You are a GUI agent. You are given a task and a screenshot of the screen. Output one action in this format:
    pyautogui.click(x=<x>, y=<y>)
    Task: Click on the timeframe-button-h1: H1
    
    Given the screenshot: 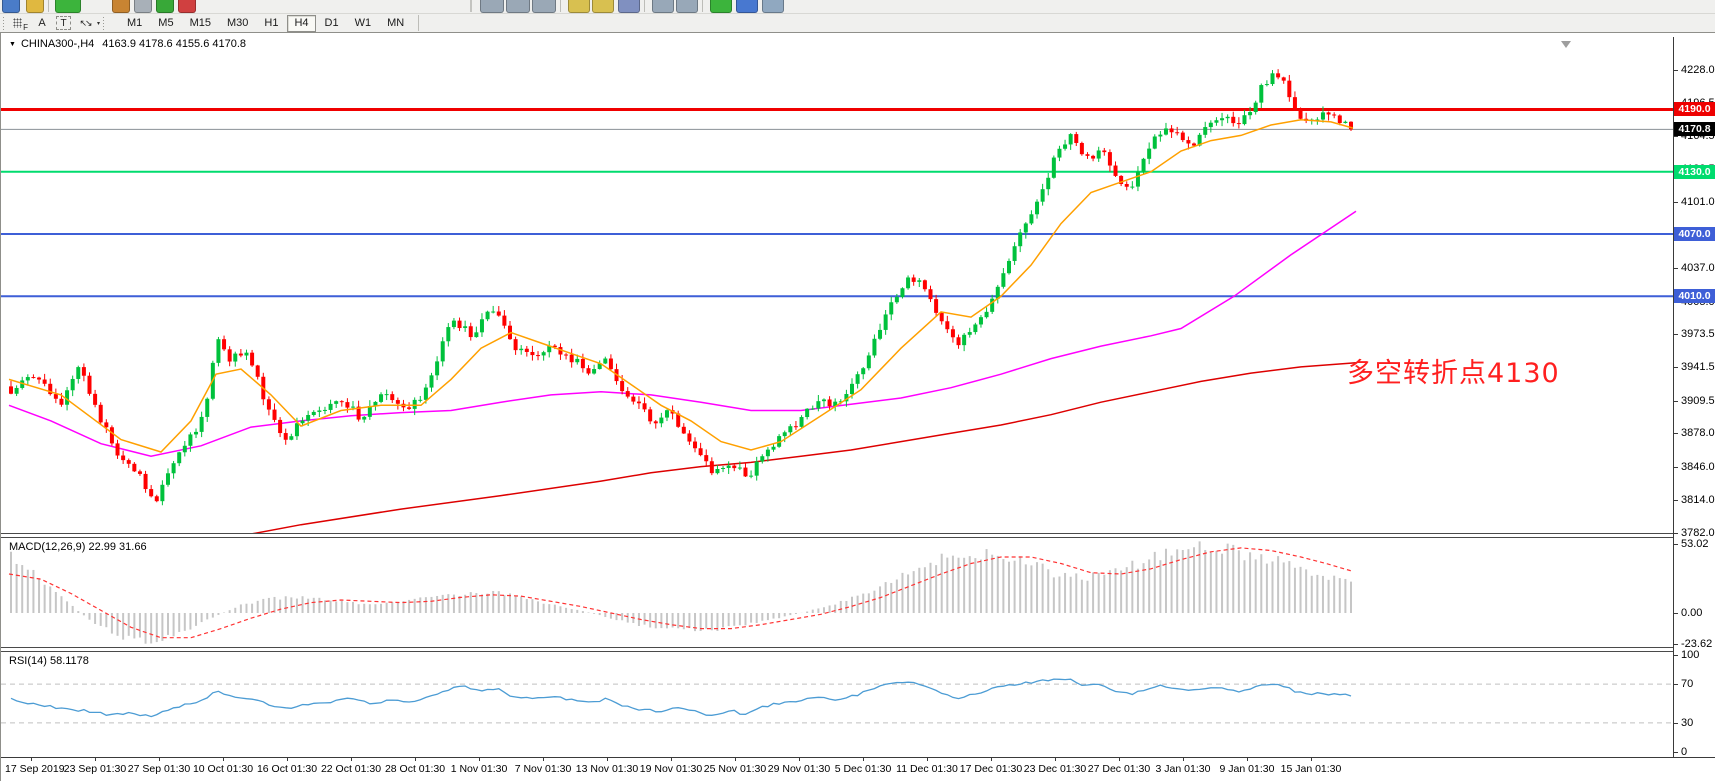 What is the action you would take?
    pyautogui.click(x=271, y=22)
    